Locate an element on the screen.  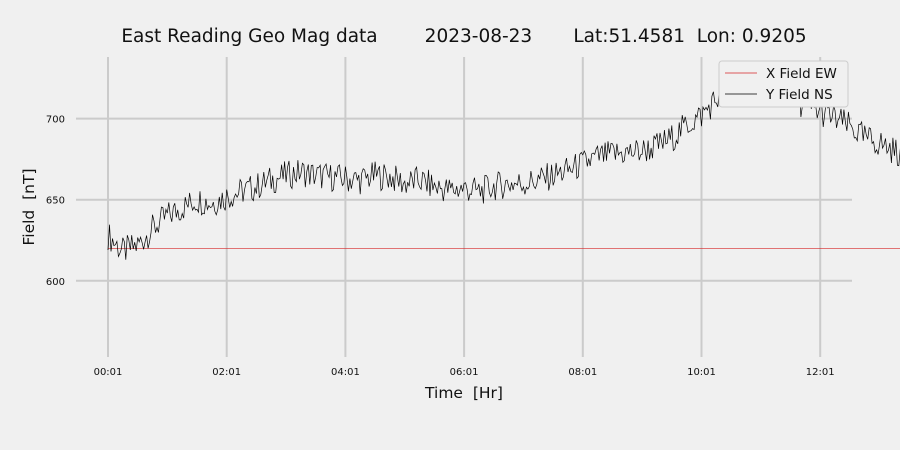
y-tick-label: 600 is located at coordinates (55, 282).